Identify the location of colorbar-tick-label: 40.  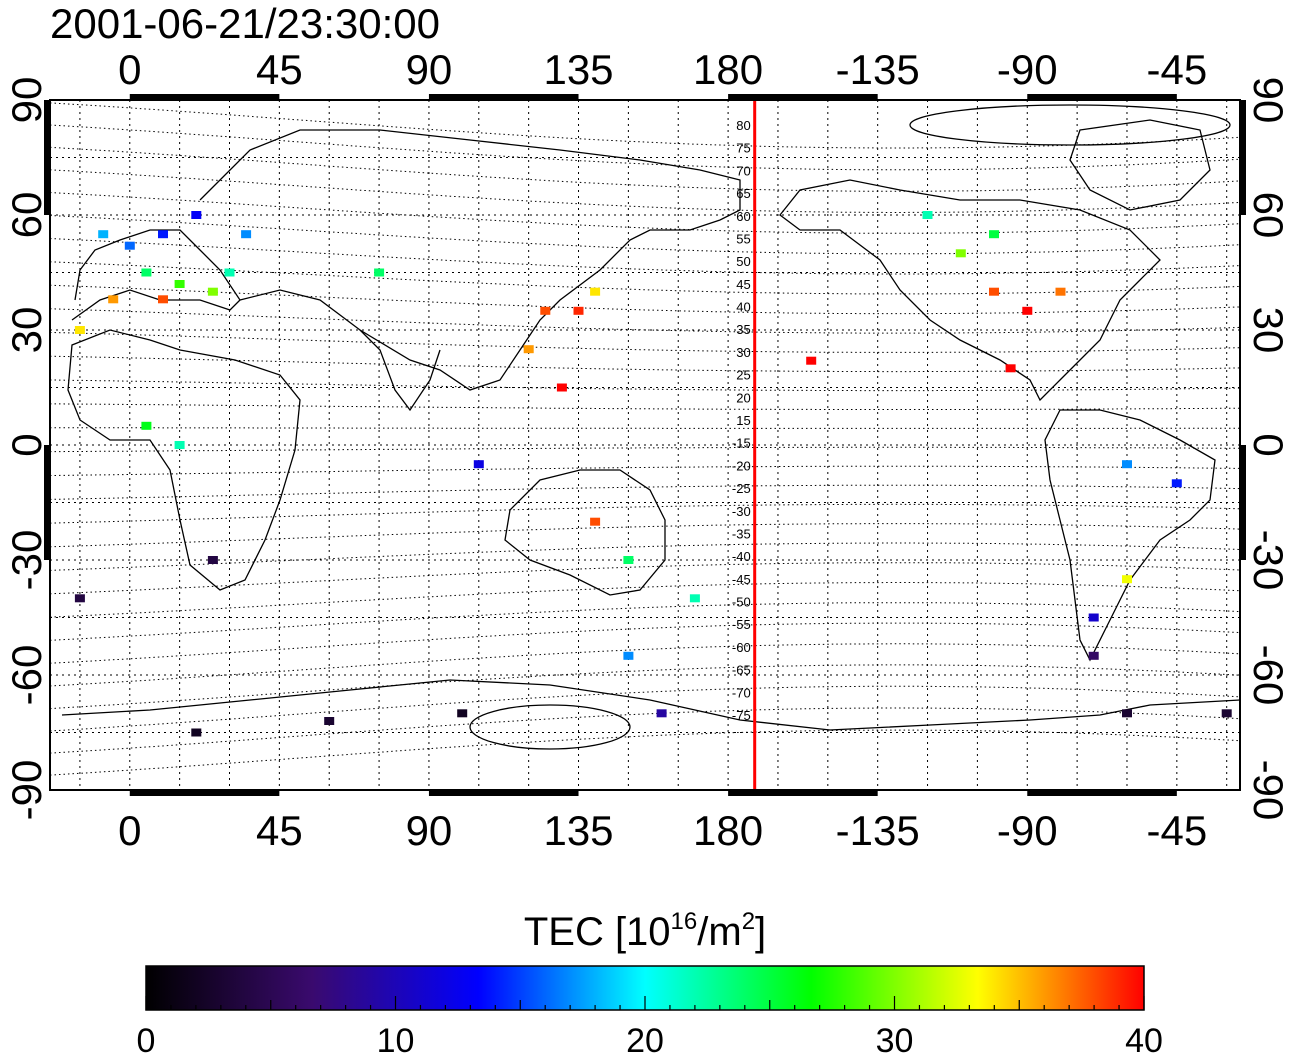
(1144, 1039).